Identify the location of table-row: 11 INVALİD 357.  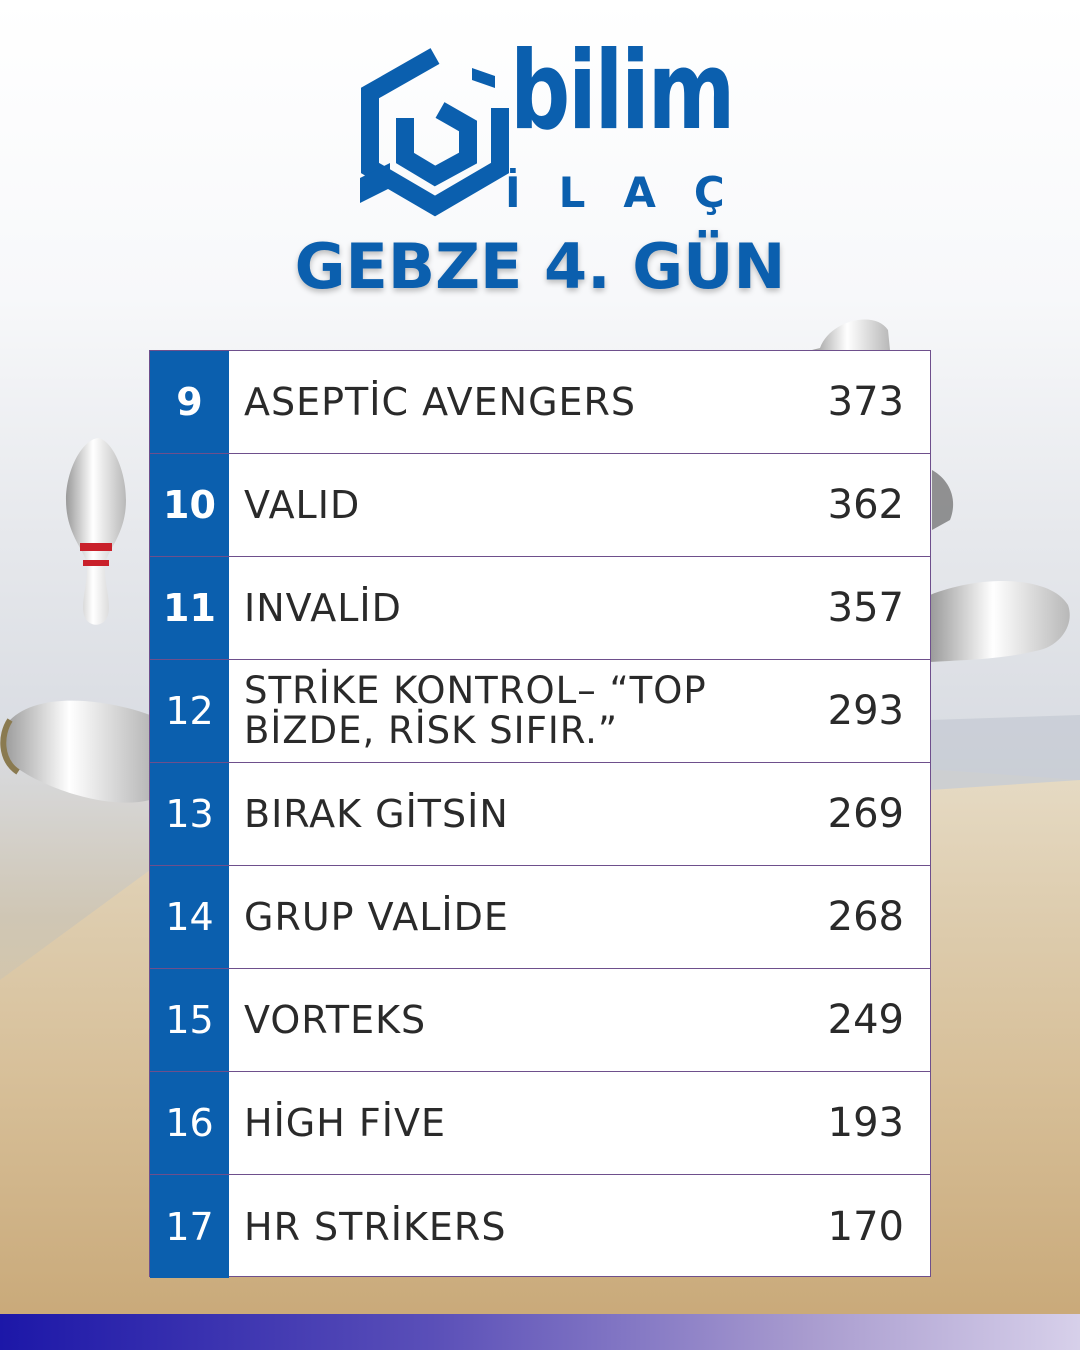
(540, 608).